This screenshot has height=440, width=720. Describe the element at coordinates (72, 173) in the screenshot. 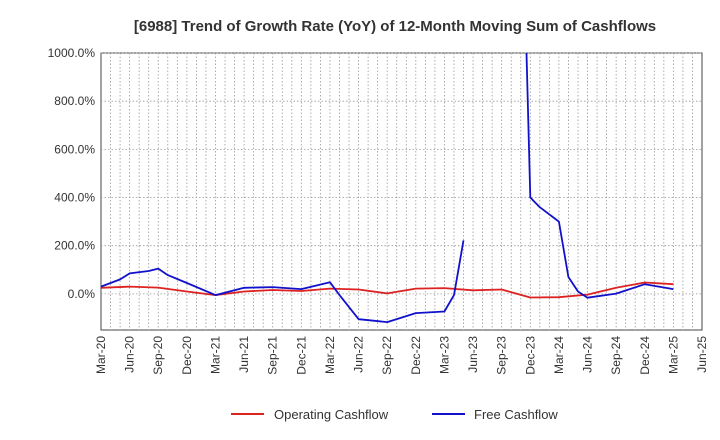

I see `y-axis-labels: 0.0% 200.0% 400.0% 600.0% 800.0% 1000.0%` at that location.